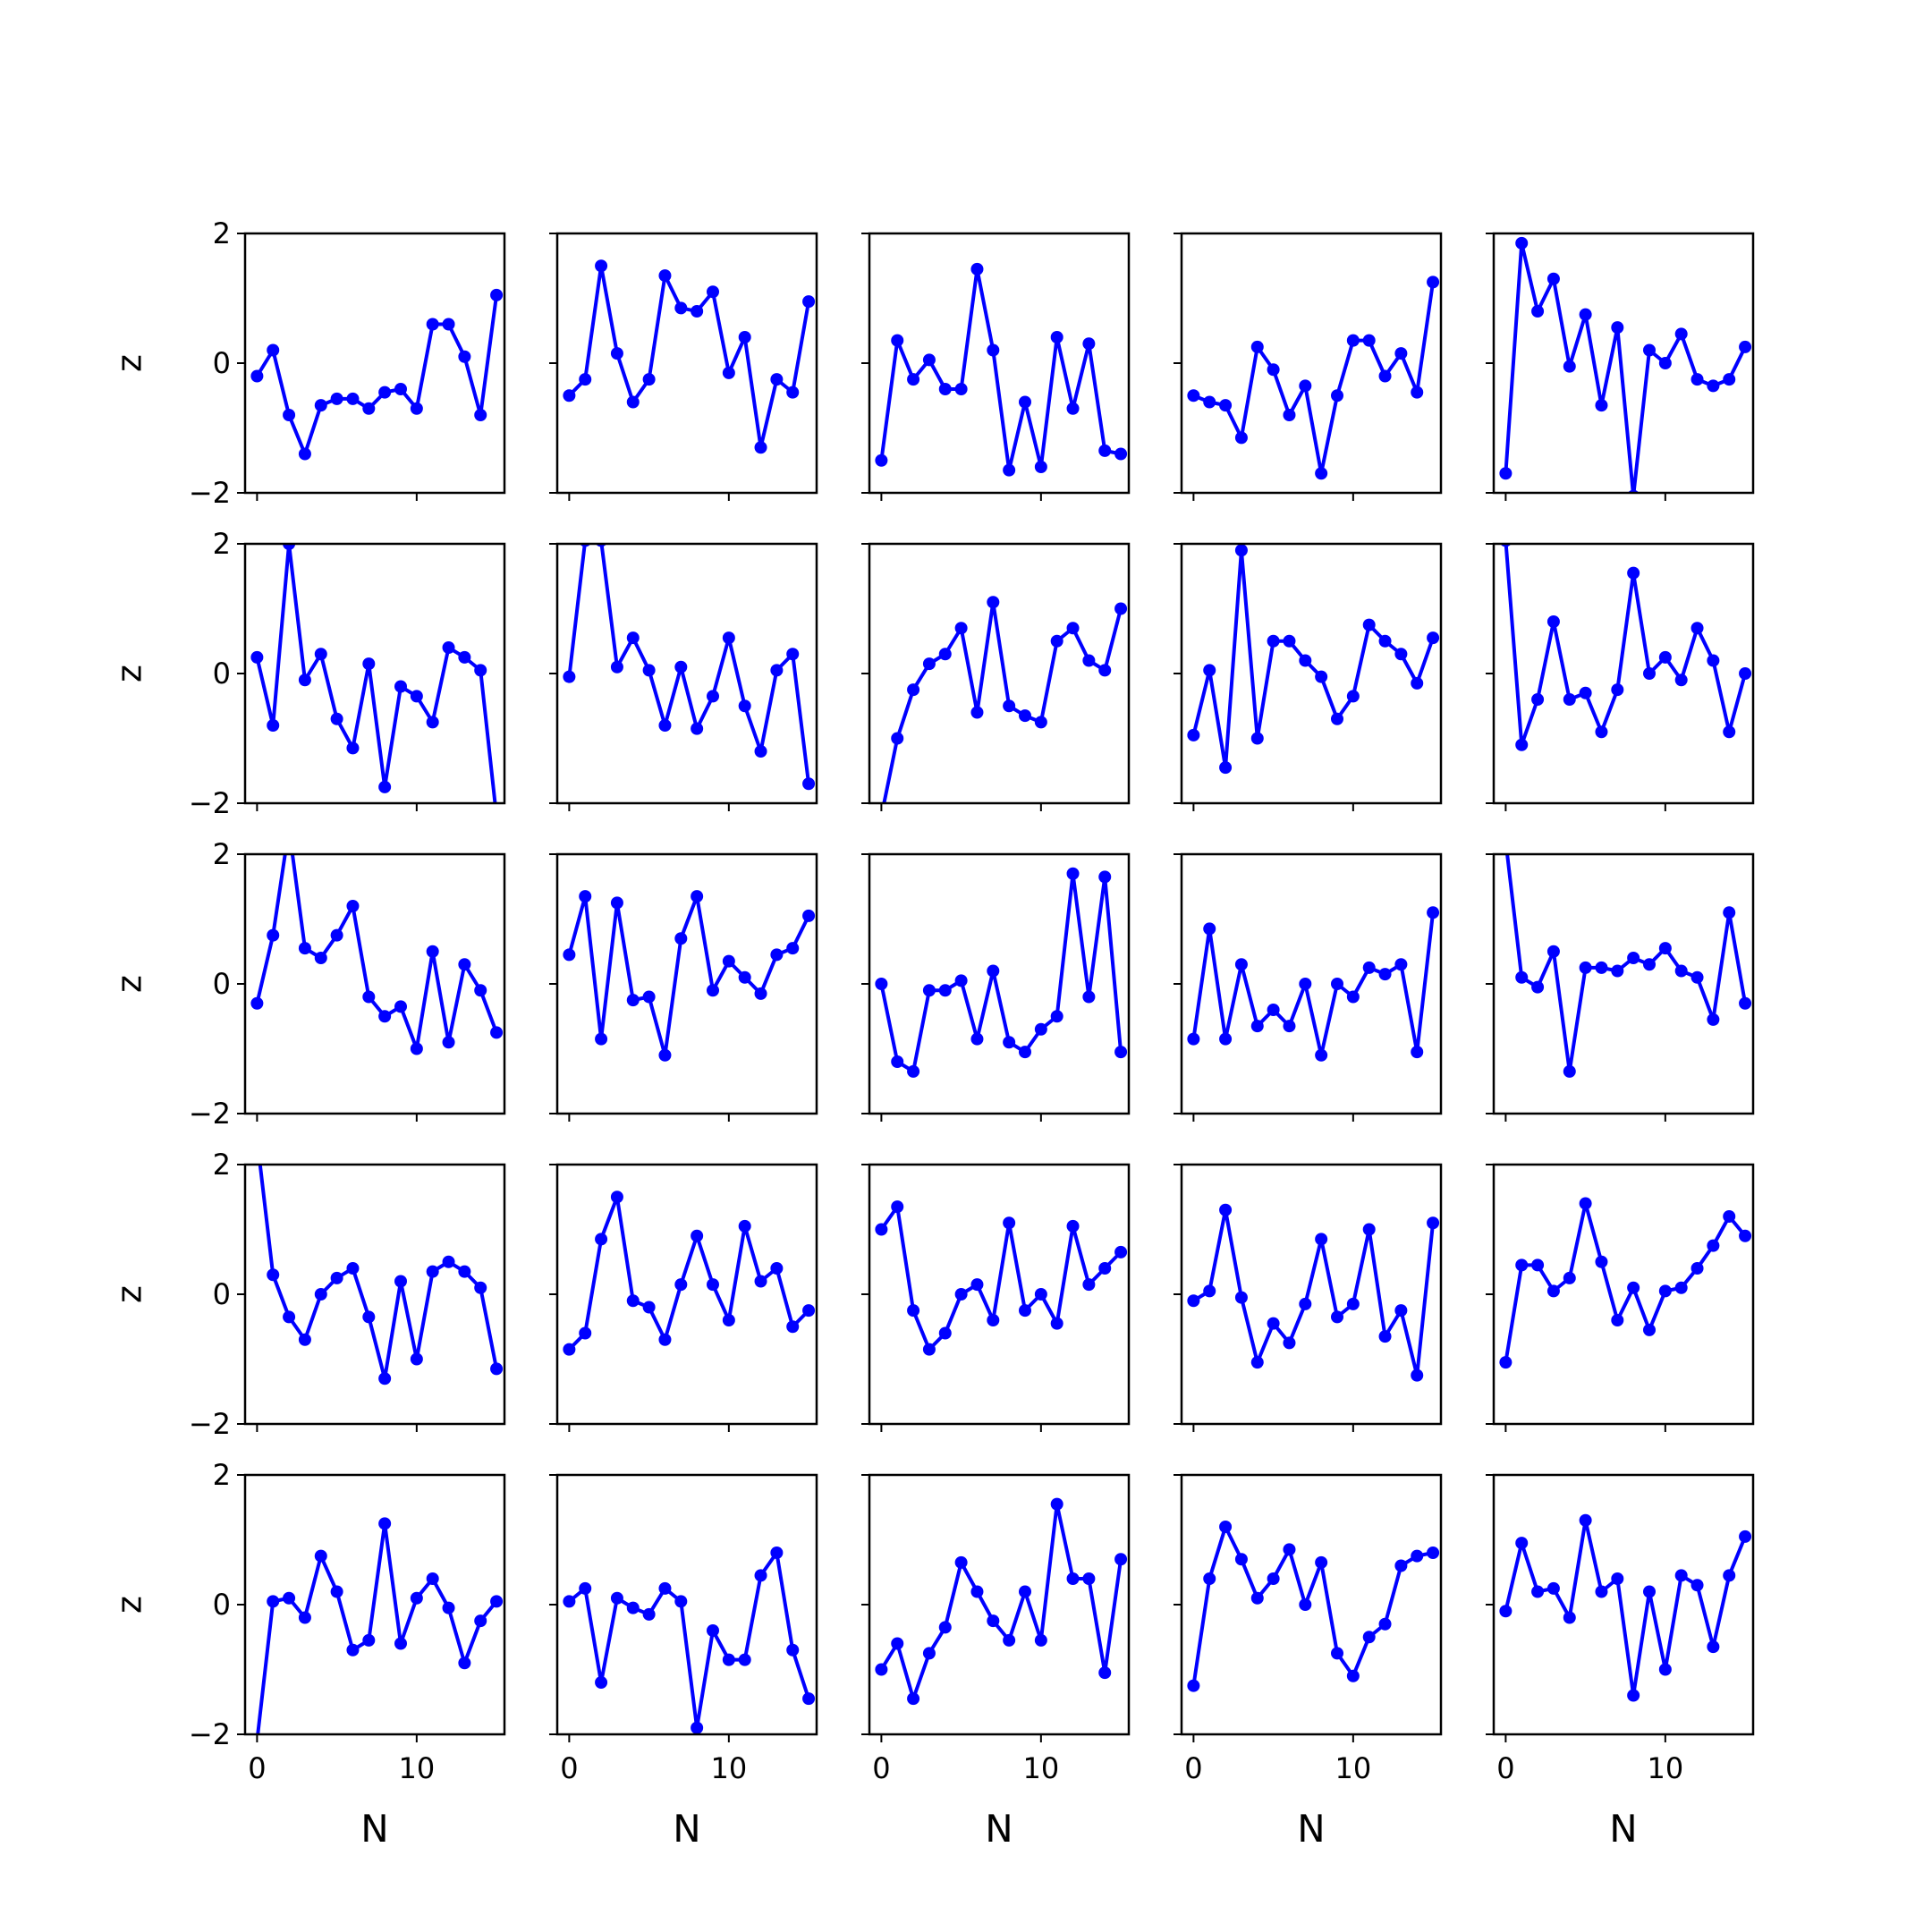 Image resolution: width=1932 pixels, height=1932 pixels. I want to click on y-axis-label: z, so click(128, 363).